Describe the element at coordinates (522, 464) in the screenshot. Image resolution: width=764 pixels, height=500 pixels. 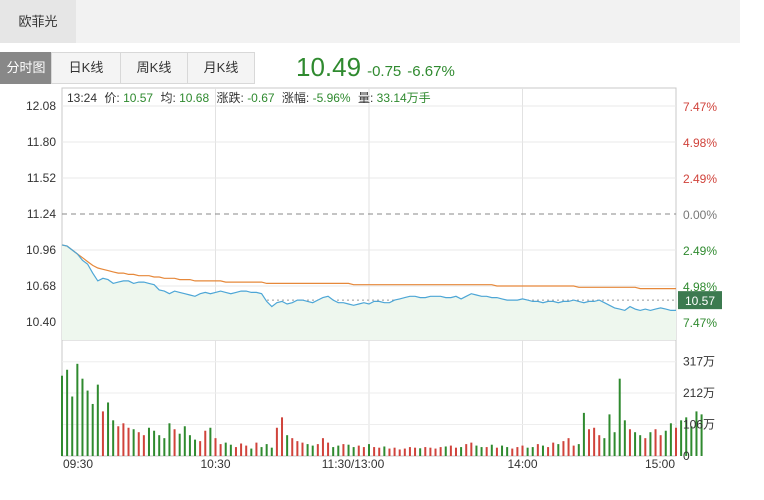
I see `x-tick: 14:00` at that location.